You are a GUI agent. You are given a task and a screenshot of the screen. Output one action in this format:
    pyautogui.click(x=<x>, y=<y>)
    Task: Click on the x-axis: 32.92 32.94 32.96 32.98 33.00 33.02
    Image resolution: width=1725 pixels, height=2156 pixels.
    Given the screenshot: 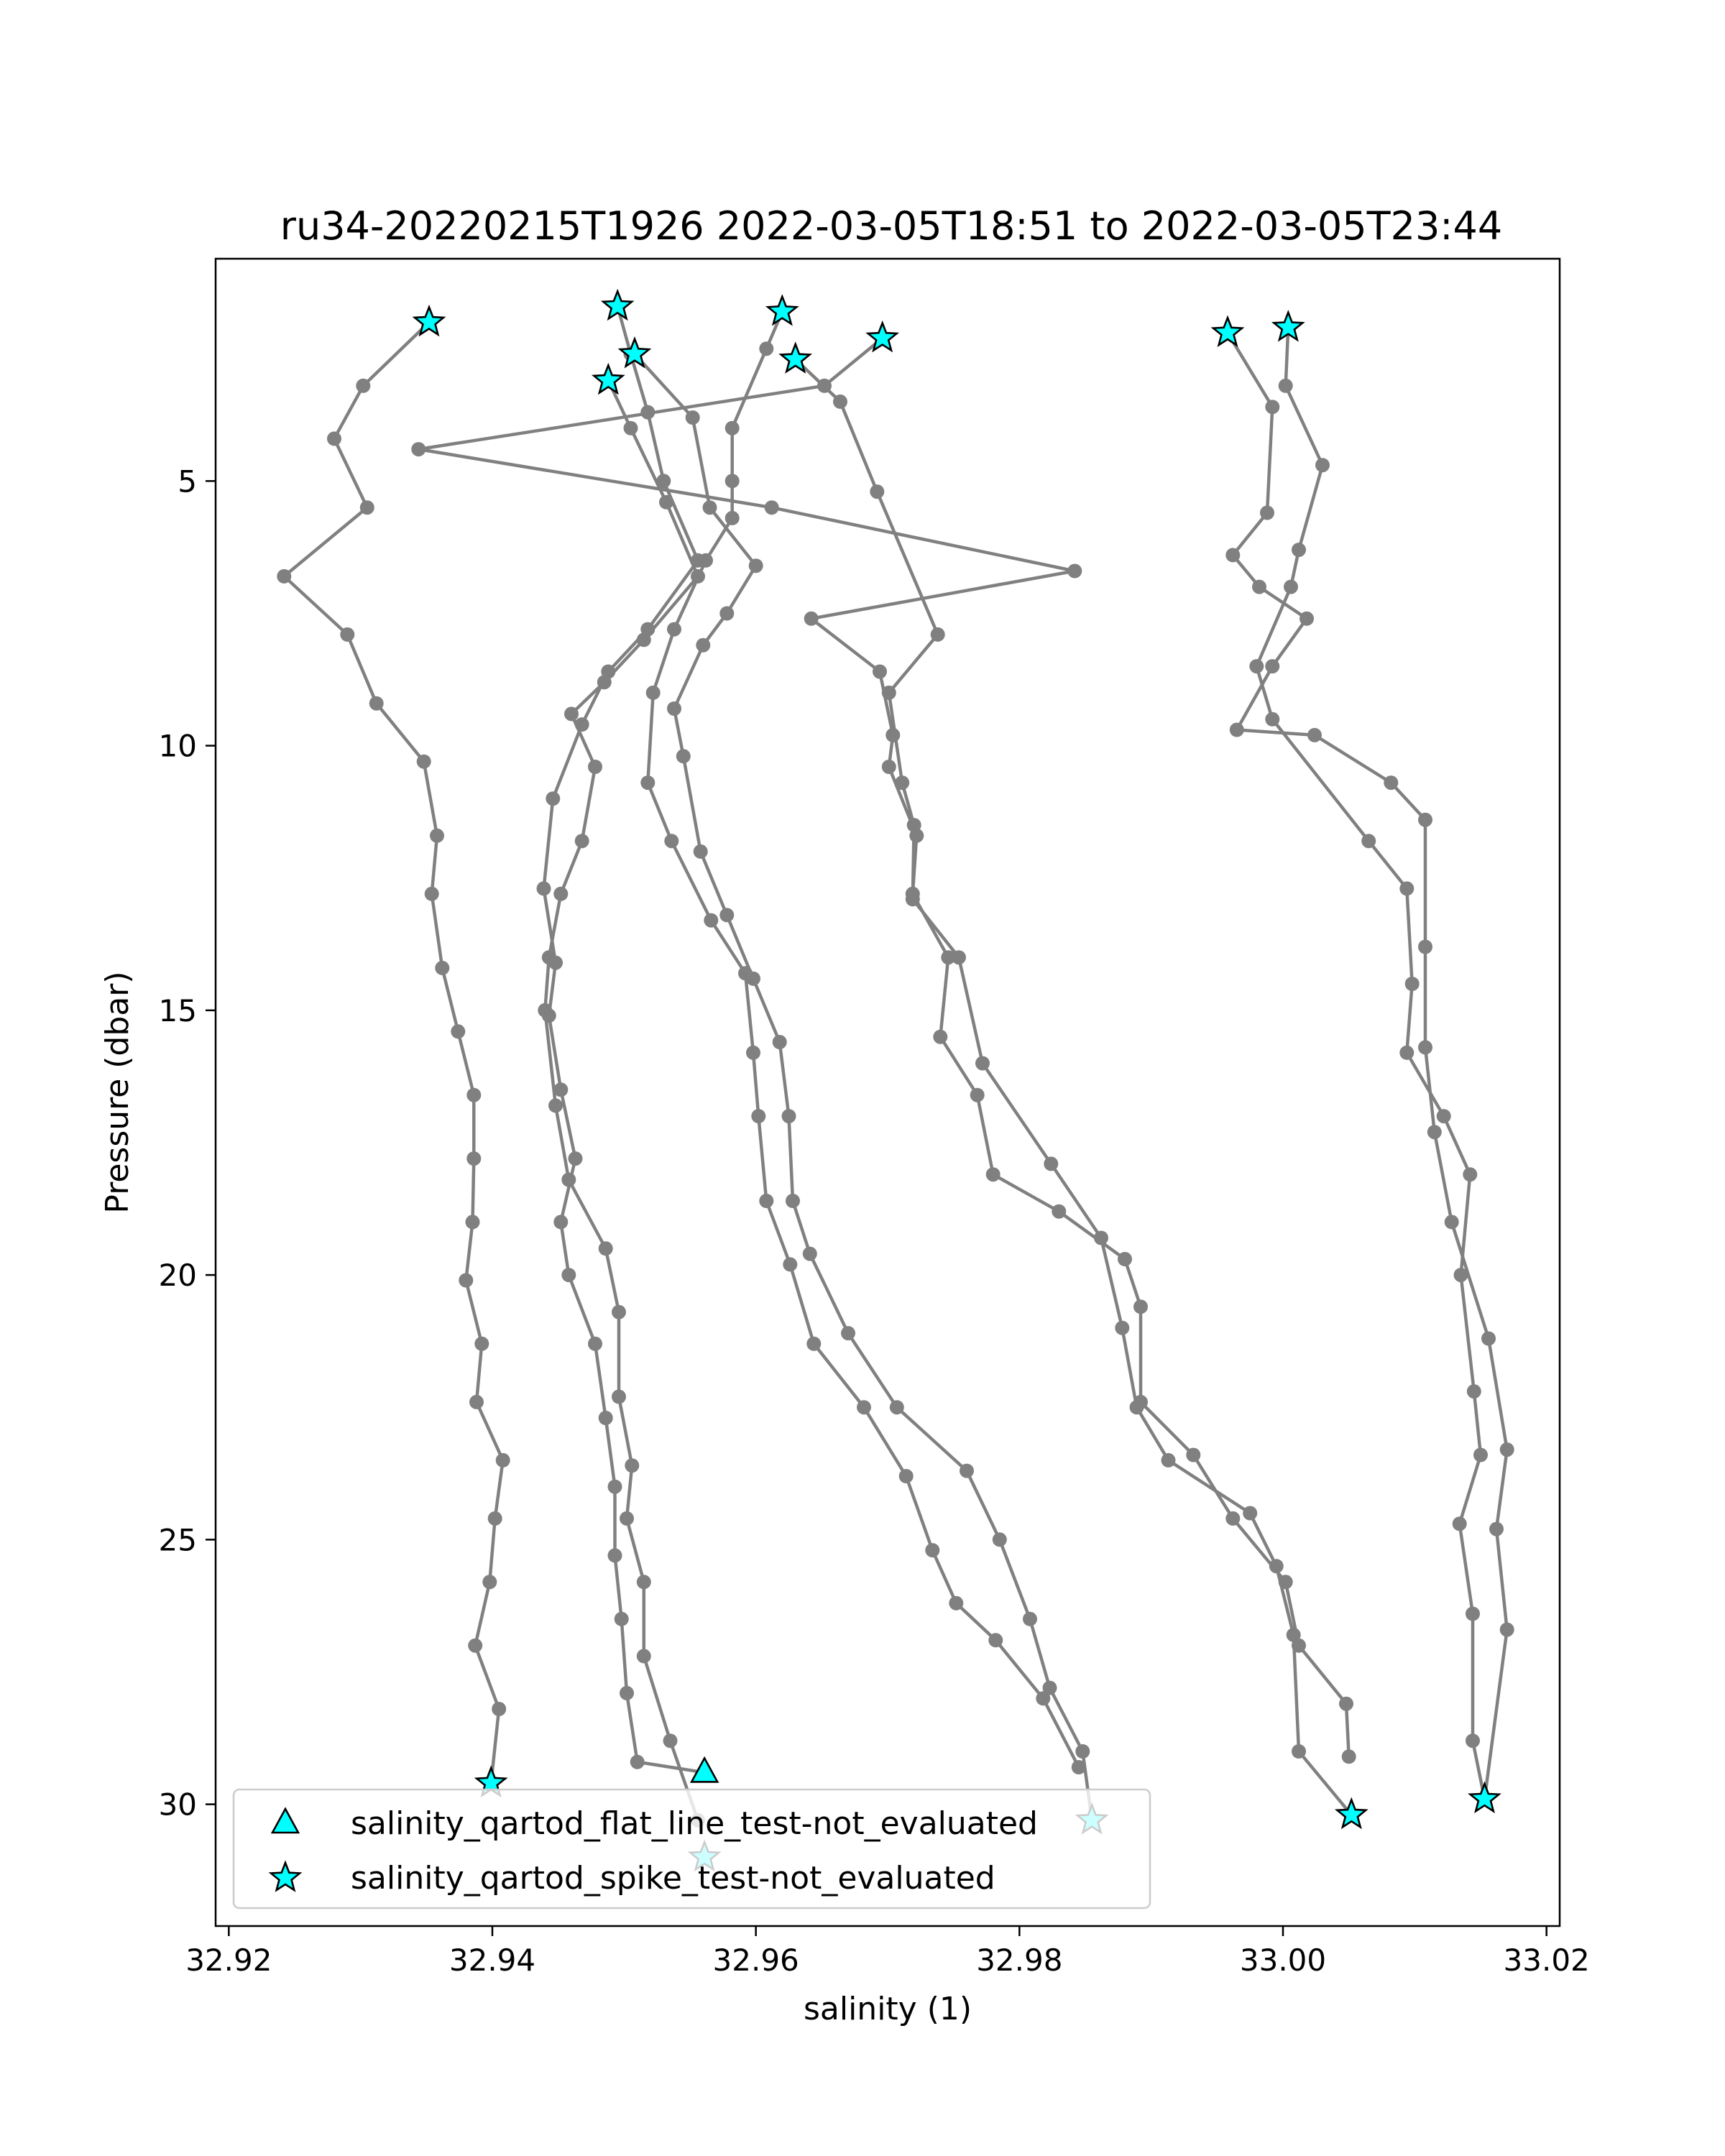 What is the action you would take?
    pyautogui.click(x=887, y=1952)
    